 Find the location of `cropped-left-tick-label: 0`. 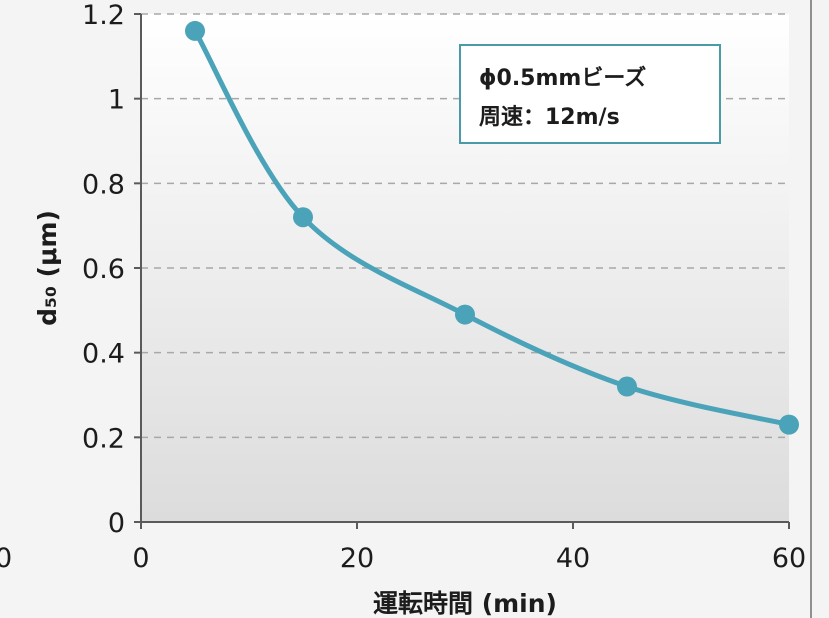

cropped-left-tick-label: 0 is located at coordinates (6, 558).